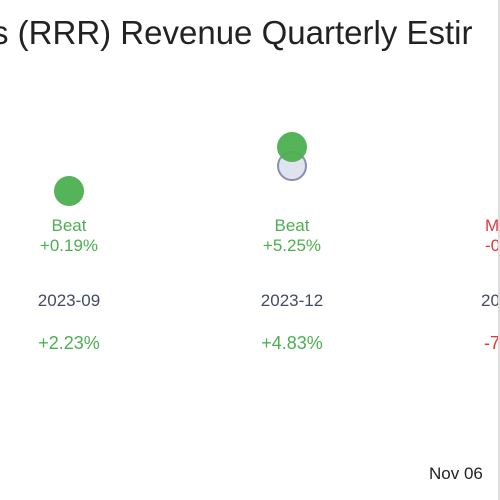  What do you see at coordinates (292, 343) in the screenshot?
I see `growth-label: +4.83%` at bounding box center [292, 343].